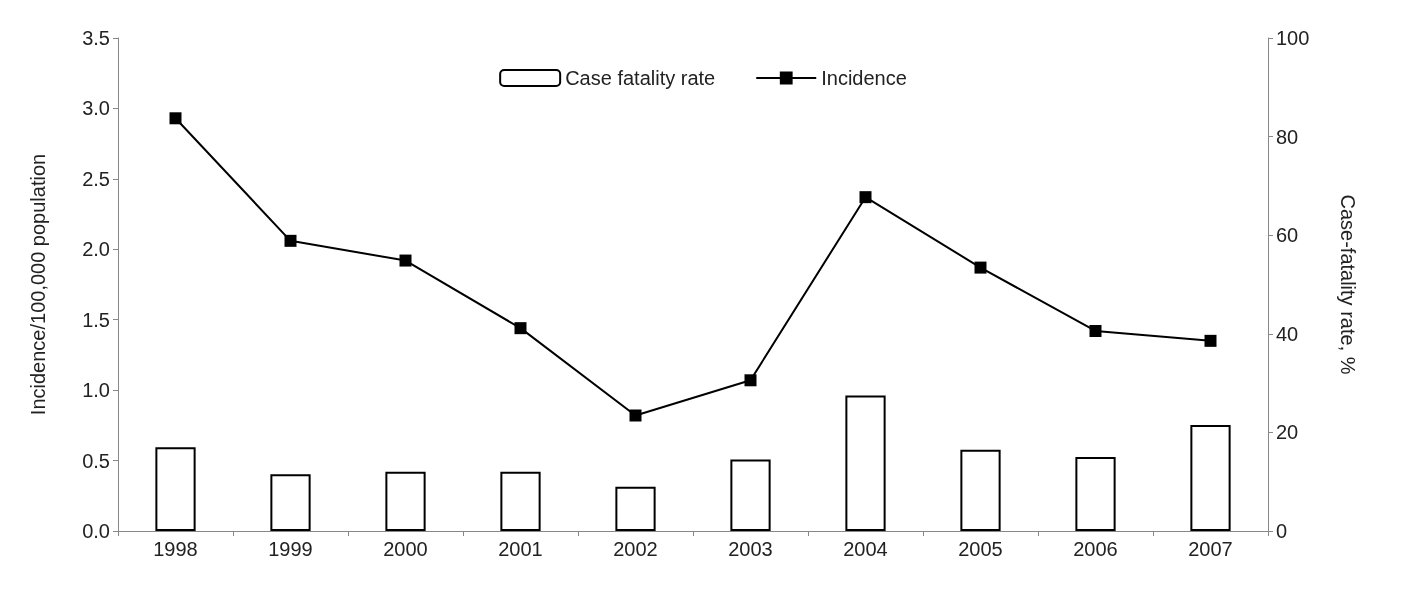 The height and width of the screenshot is (599, 1406). What do you see at coordinates (175, 549) in the screenshot?
I see `x-tick-label: 1998` at bounding box center [175, 549].